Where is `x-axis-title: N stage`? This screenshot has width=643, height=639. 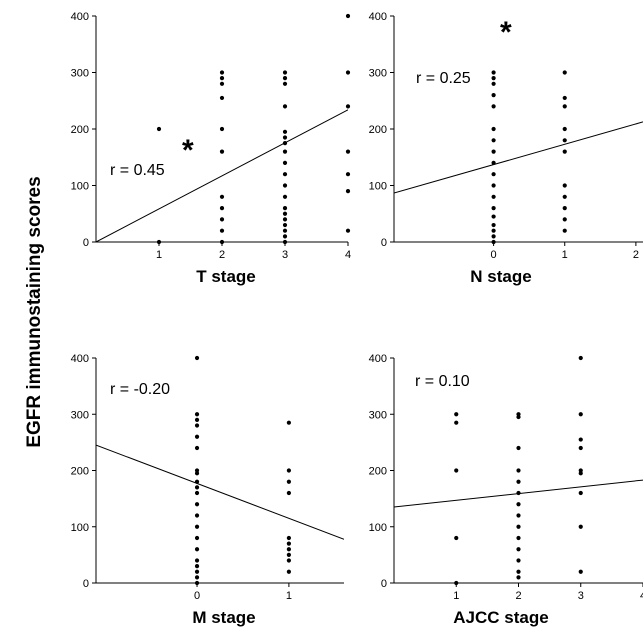
x-axis-title: N stage is located at coordinates (500, 276).